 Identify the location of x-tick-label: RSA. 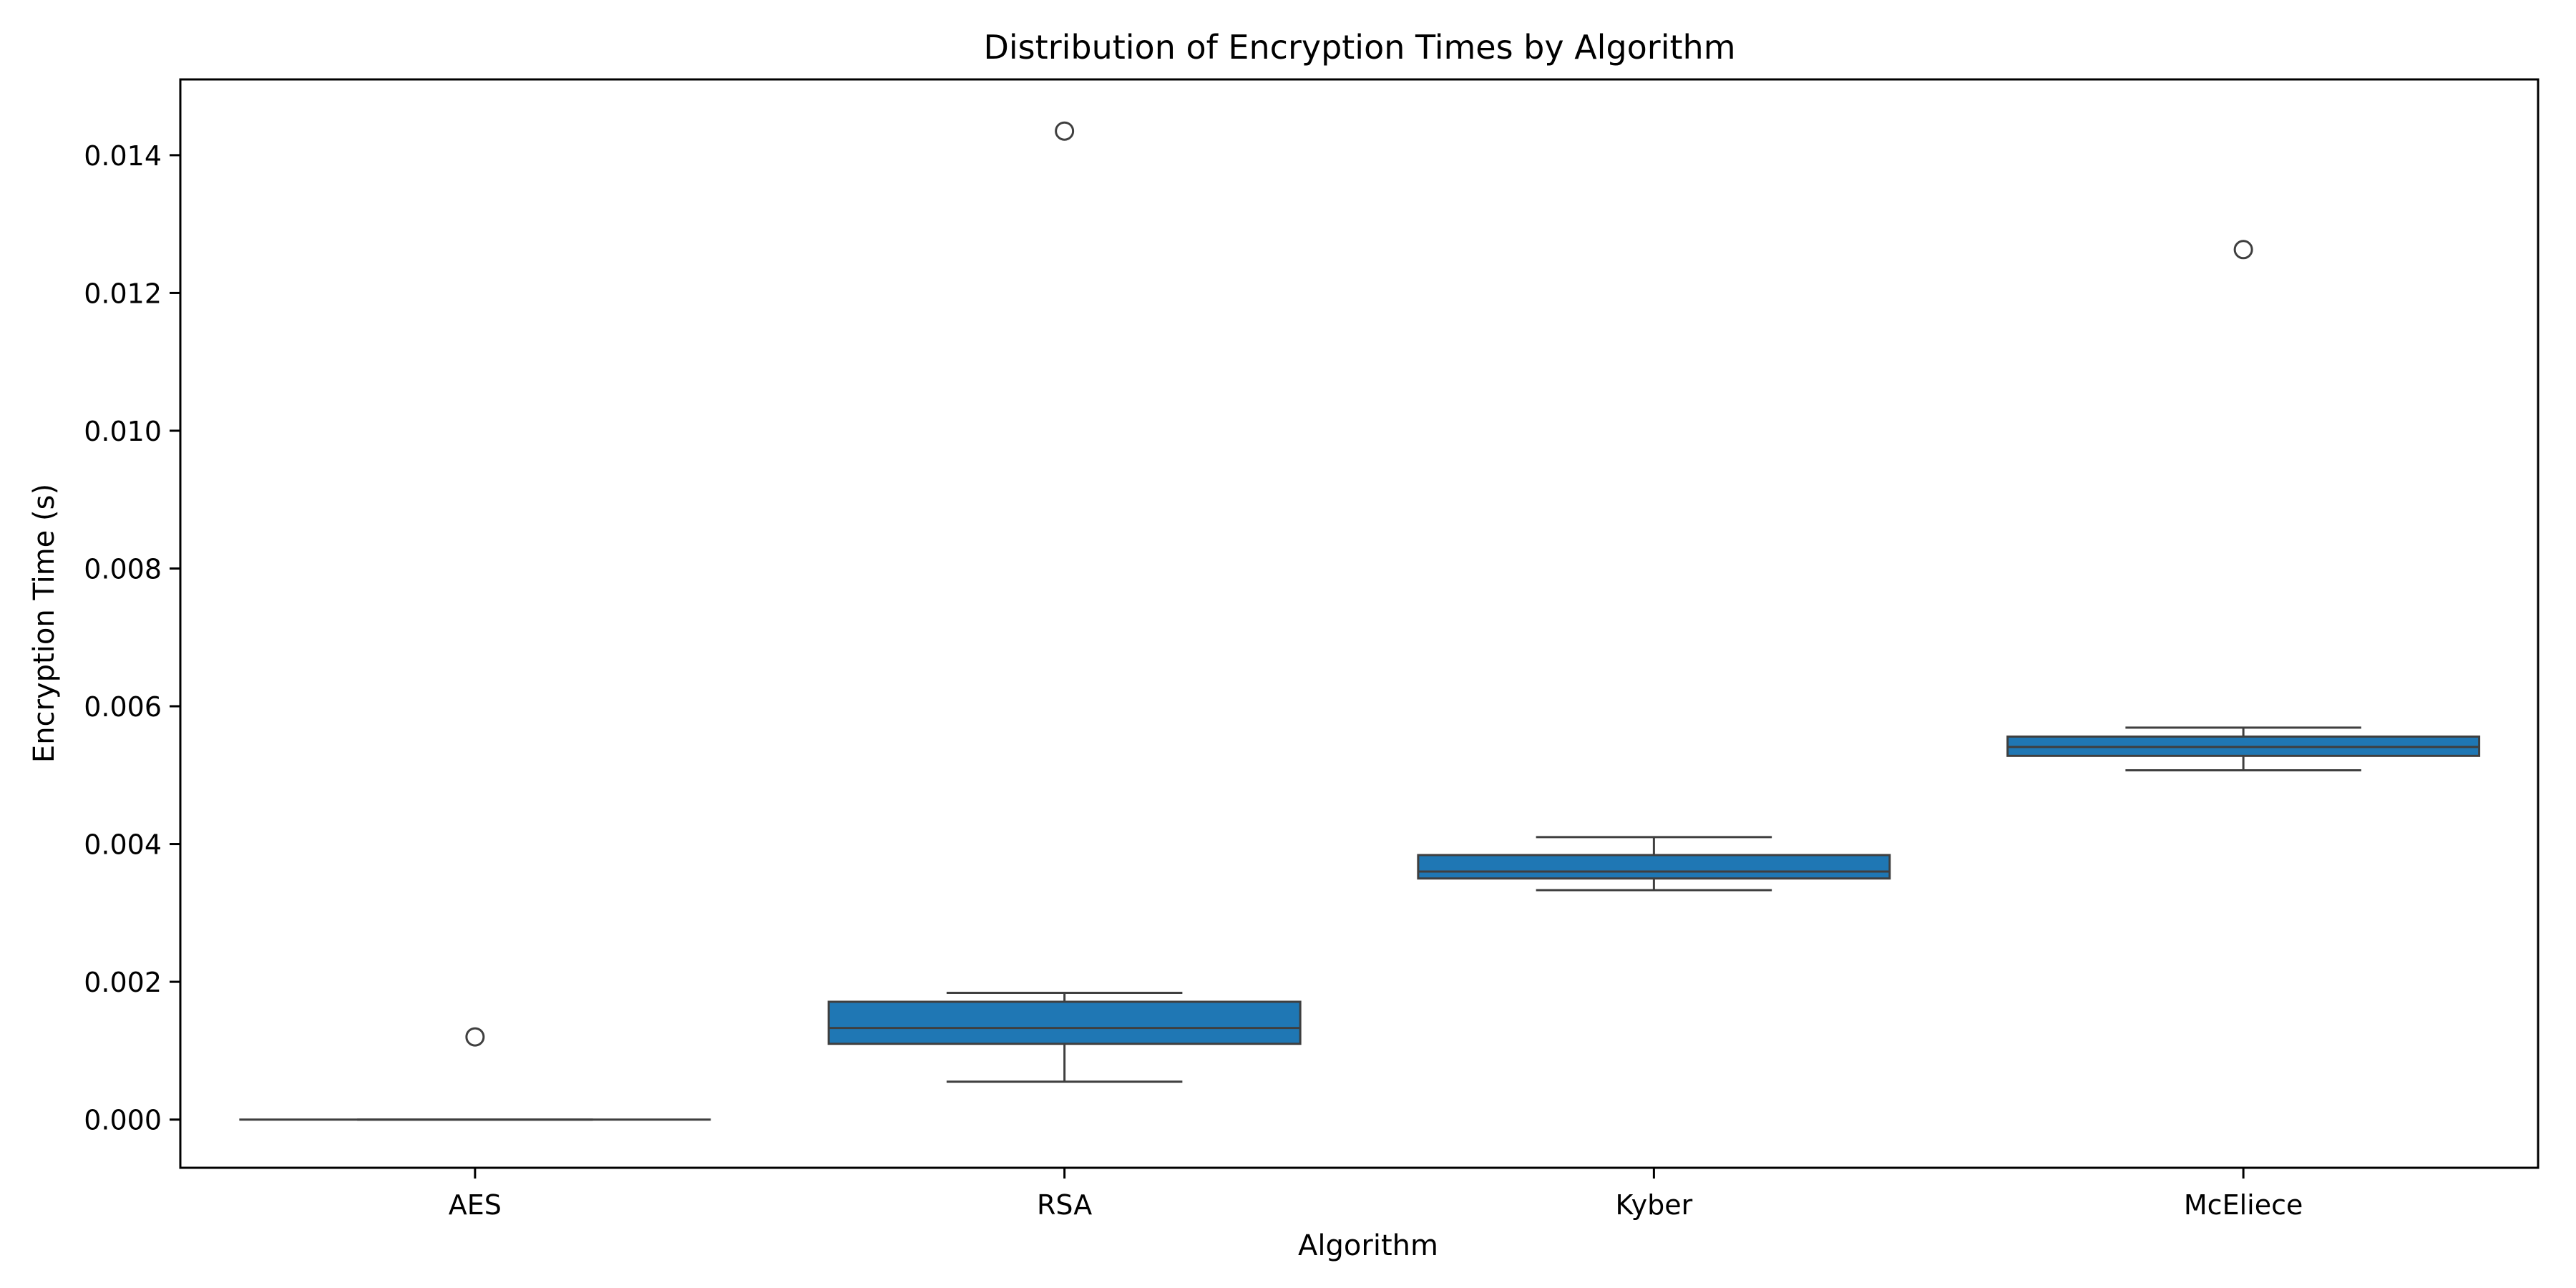
(1064, 1205).